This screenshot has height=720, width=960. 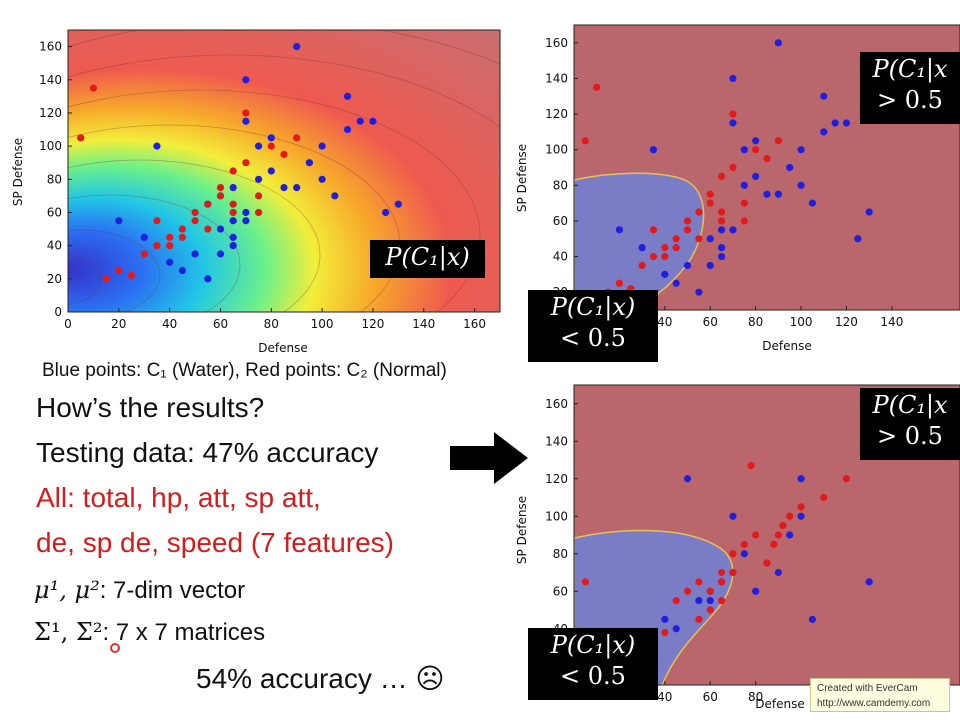 I want to click on accuracy-54: 54% accuracy … ☹, so click(x=320, y=678).